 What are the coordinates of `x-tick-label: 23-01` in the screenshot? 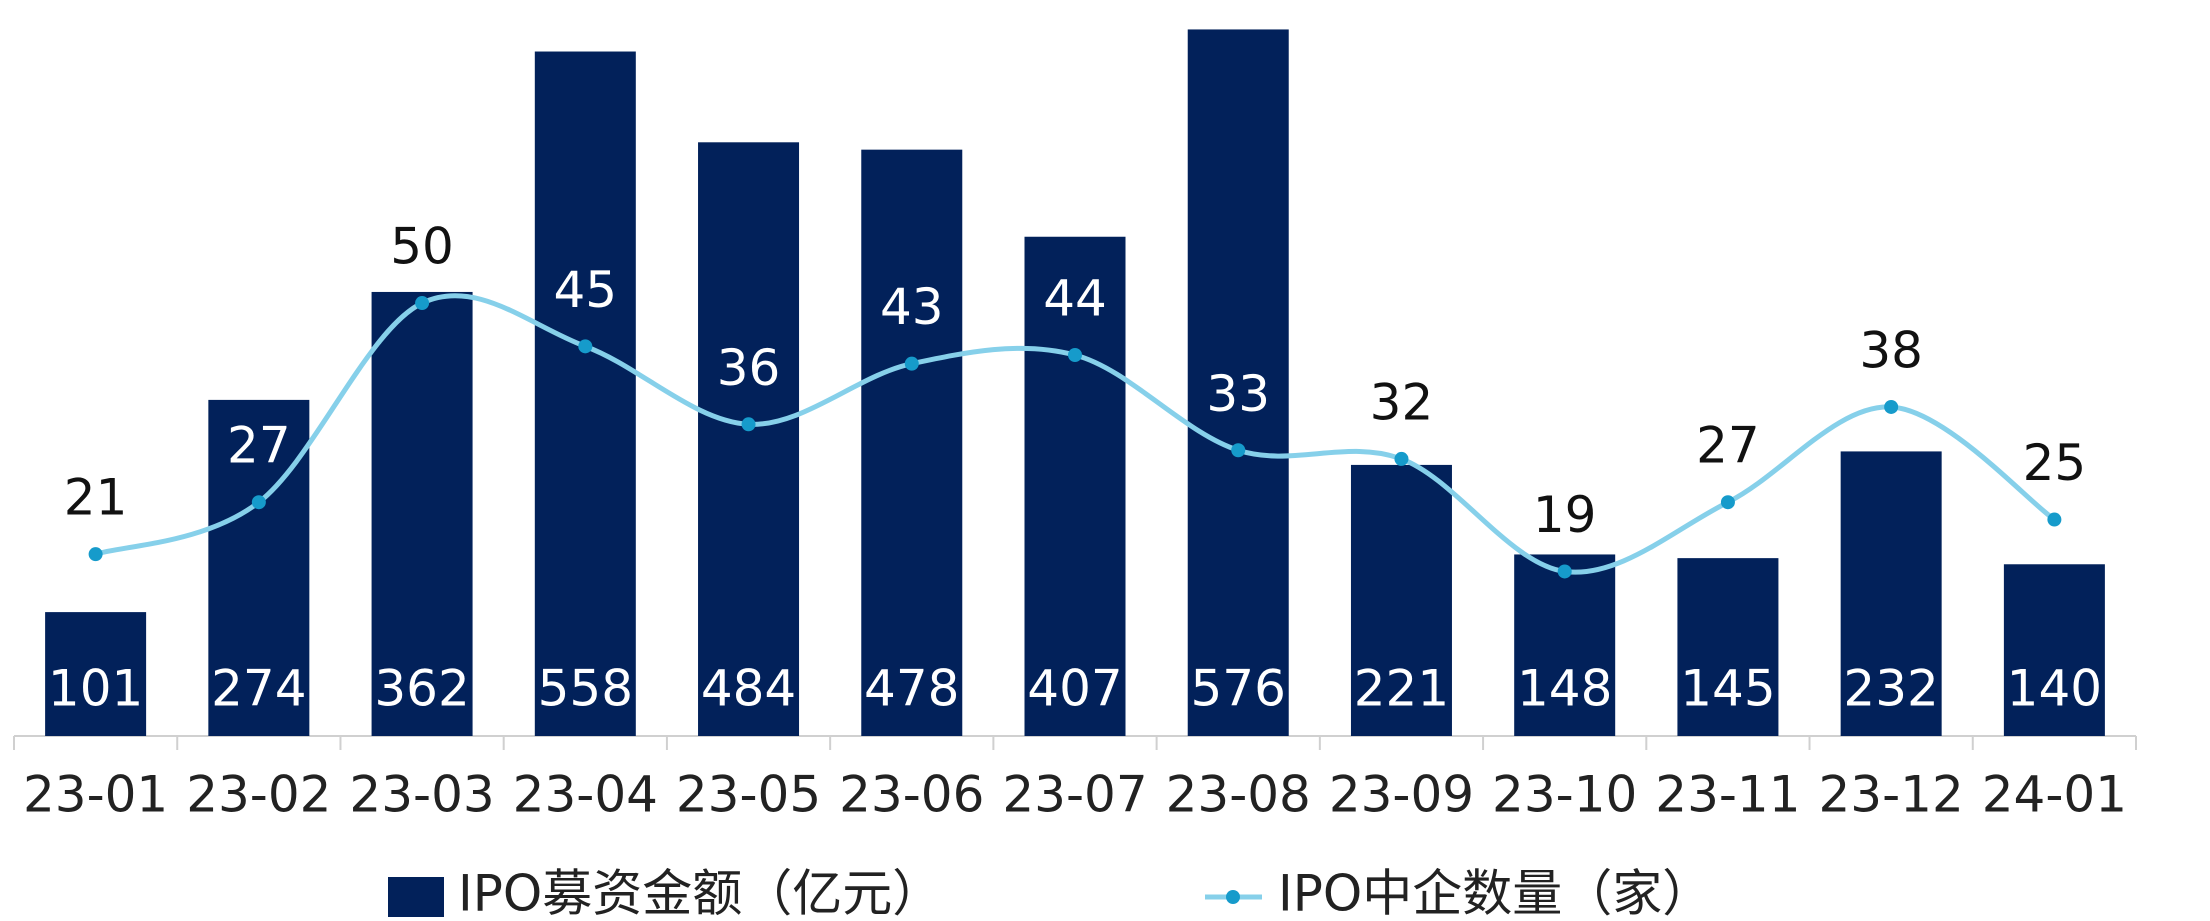 It's located at (95, 795).